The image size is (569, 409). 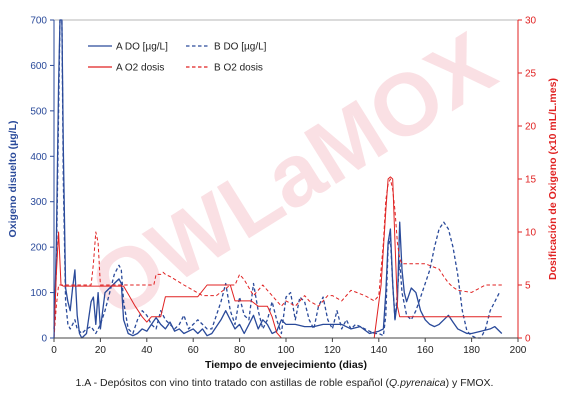 What do you see at coordinates (518, 350) in the screenshot?
I see `x-tick-label: 200` at bounding box center [518, 350].